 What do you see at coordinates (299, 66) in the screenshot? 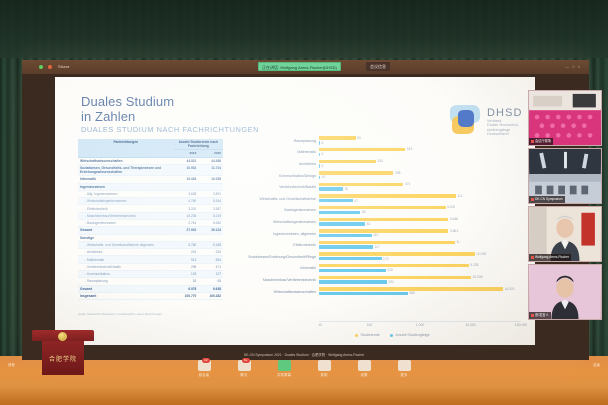
I see `active-speaker-pill: 正在讲话: Wolfgang Arens-Fischer(DHSD)` at bounding box center [299, 66].